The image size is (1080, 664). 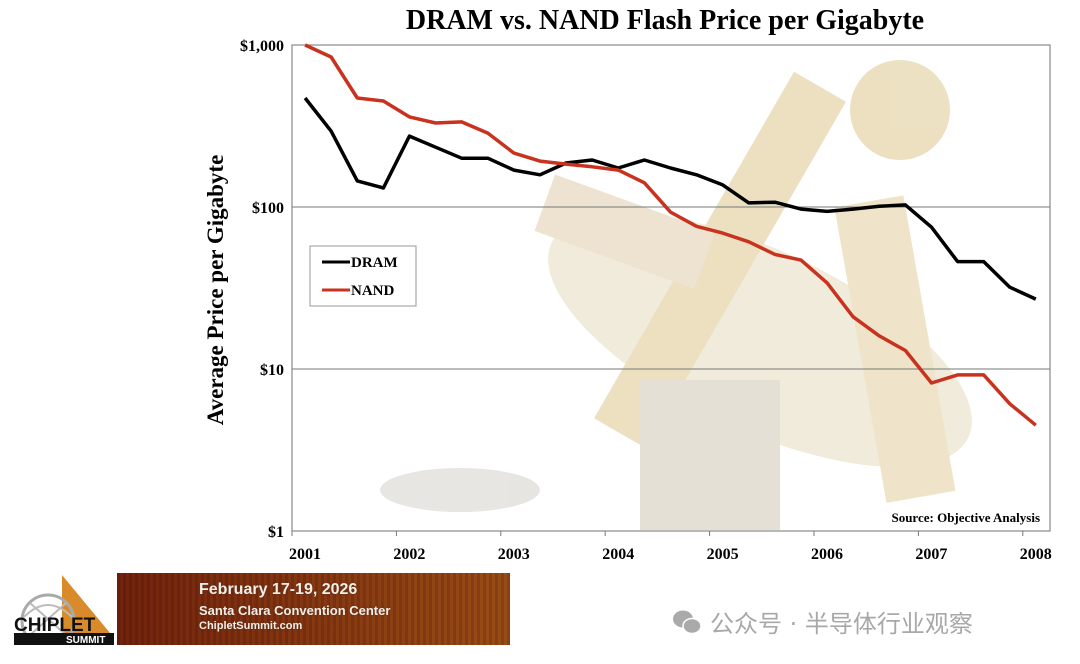 What do you see at coordinates (965, 517) in the screenshot?
I see `source-annotation: Source: Objective Analysis` at bounding box center [965, 517].